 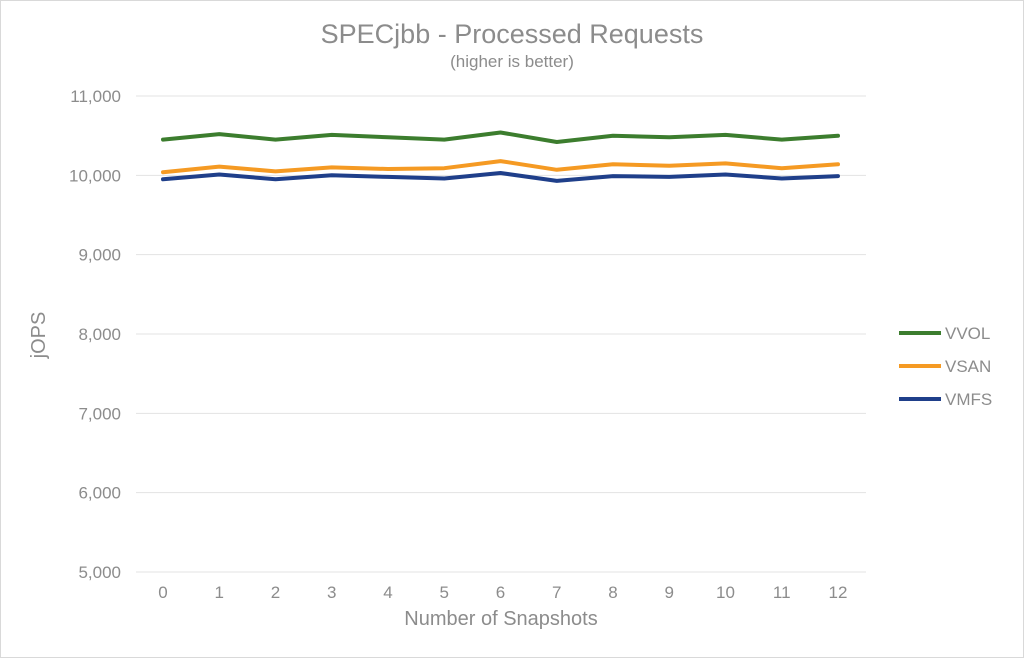 What do you see at coordinates (612, 592) in the screenshot?
I see `x-tick-label: 8` at bounding box center [612, 592].